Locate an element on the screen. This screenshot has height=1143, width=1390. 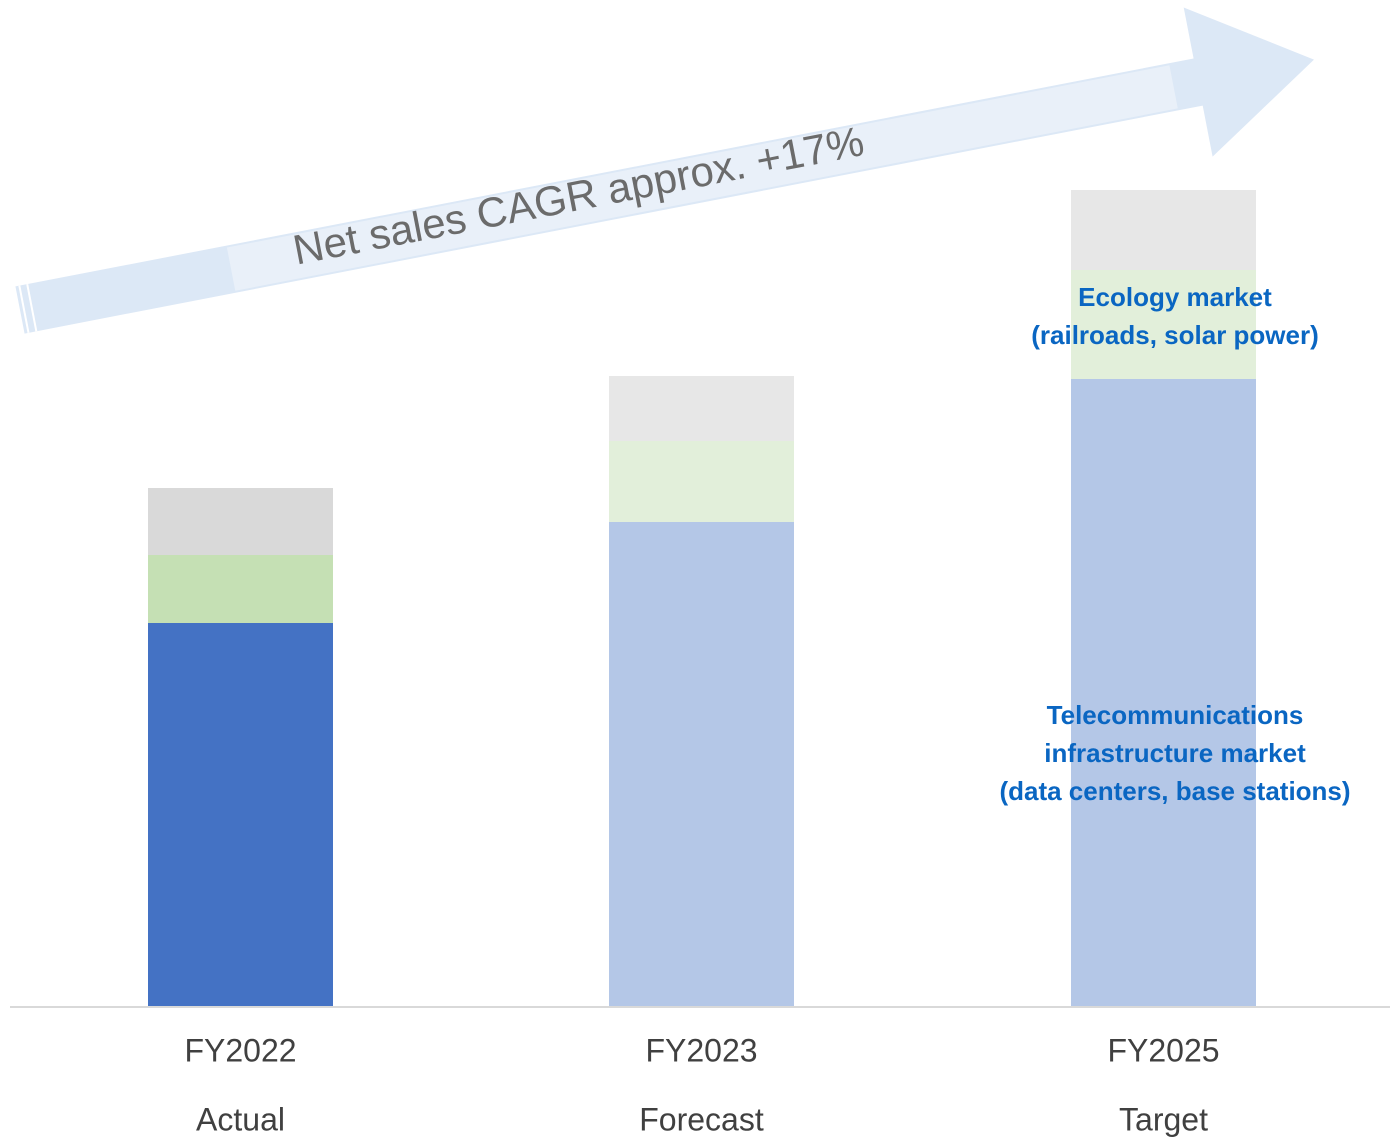
arrow-label-box is located at coordinates (702, 178).